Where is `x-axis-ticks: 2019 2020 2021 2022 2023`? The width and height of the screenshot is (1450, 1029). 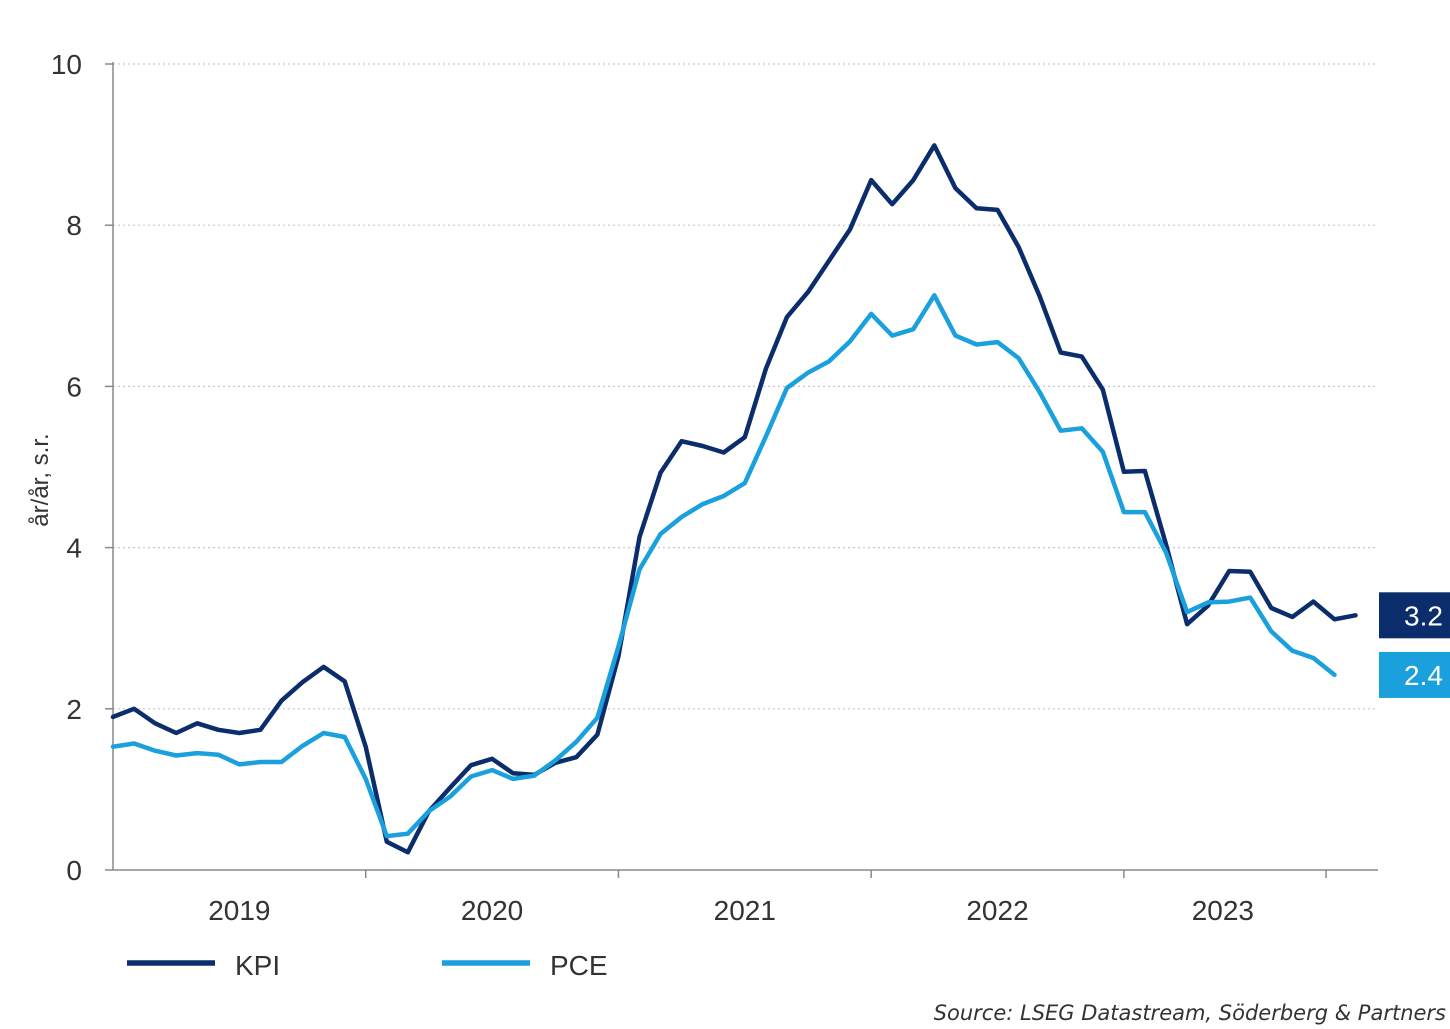
x-axis-ticks: 2019 2020 2021 2022 2023 is located at coordinates (767, 898).